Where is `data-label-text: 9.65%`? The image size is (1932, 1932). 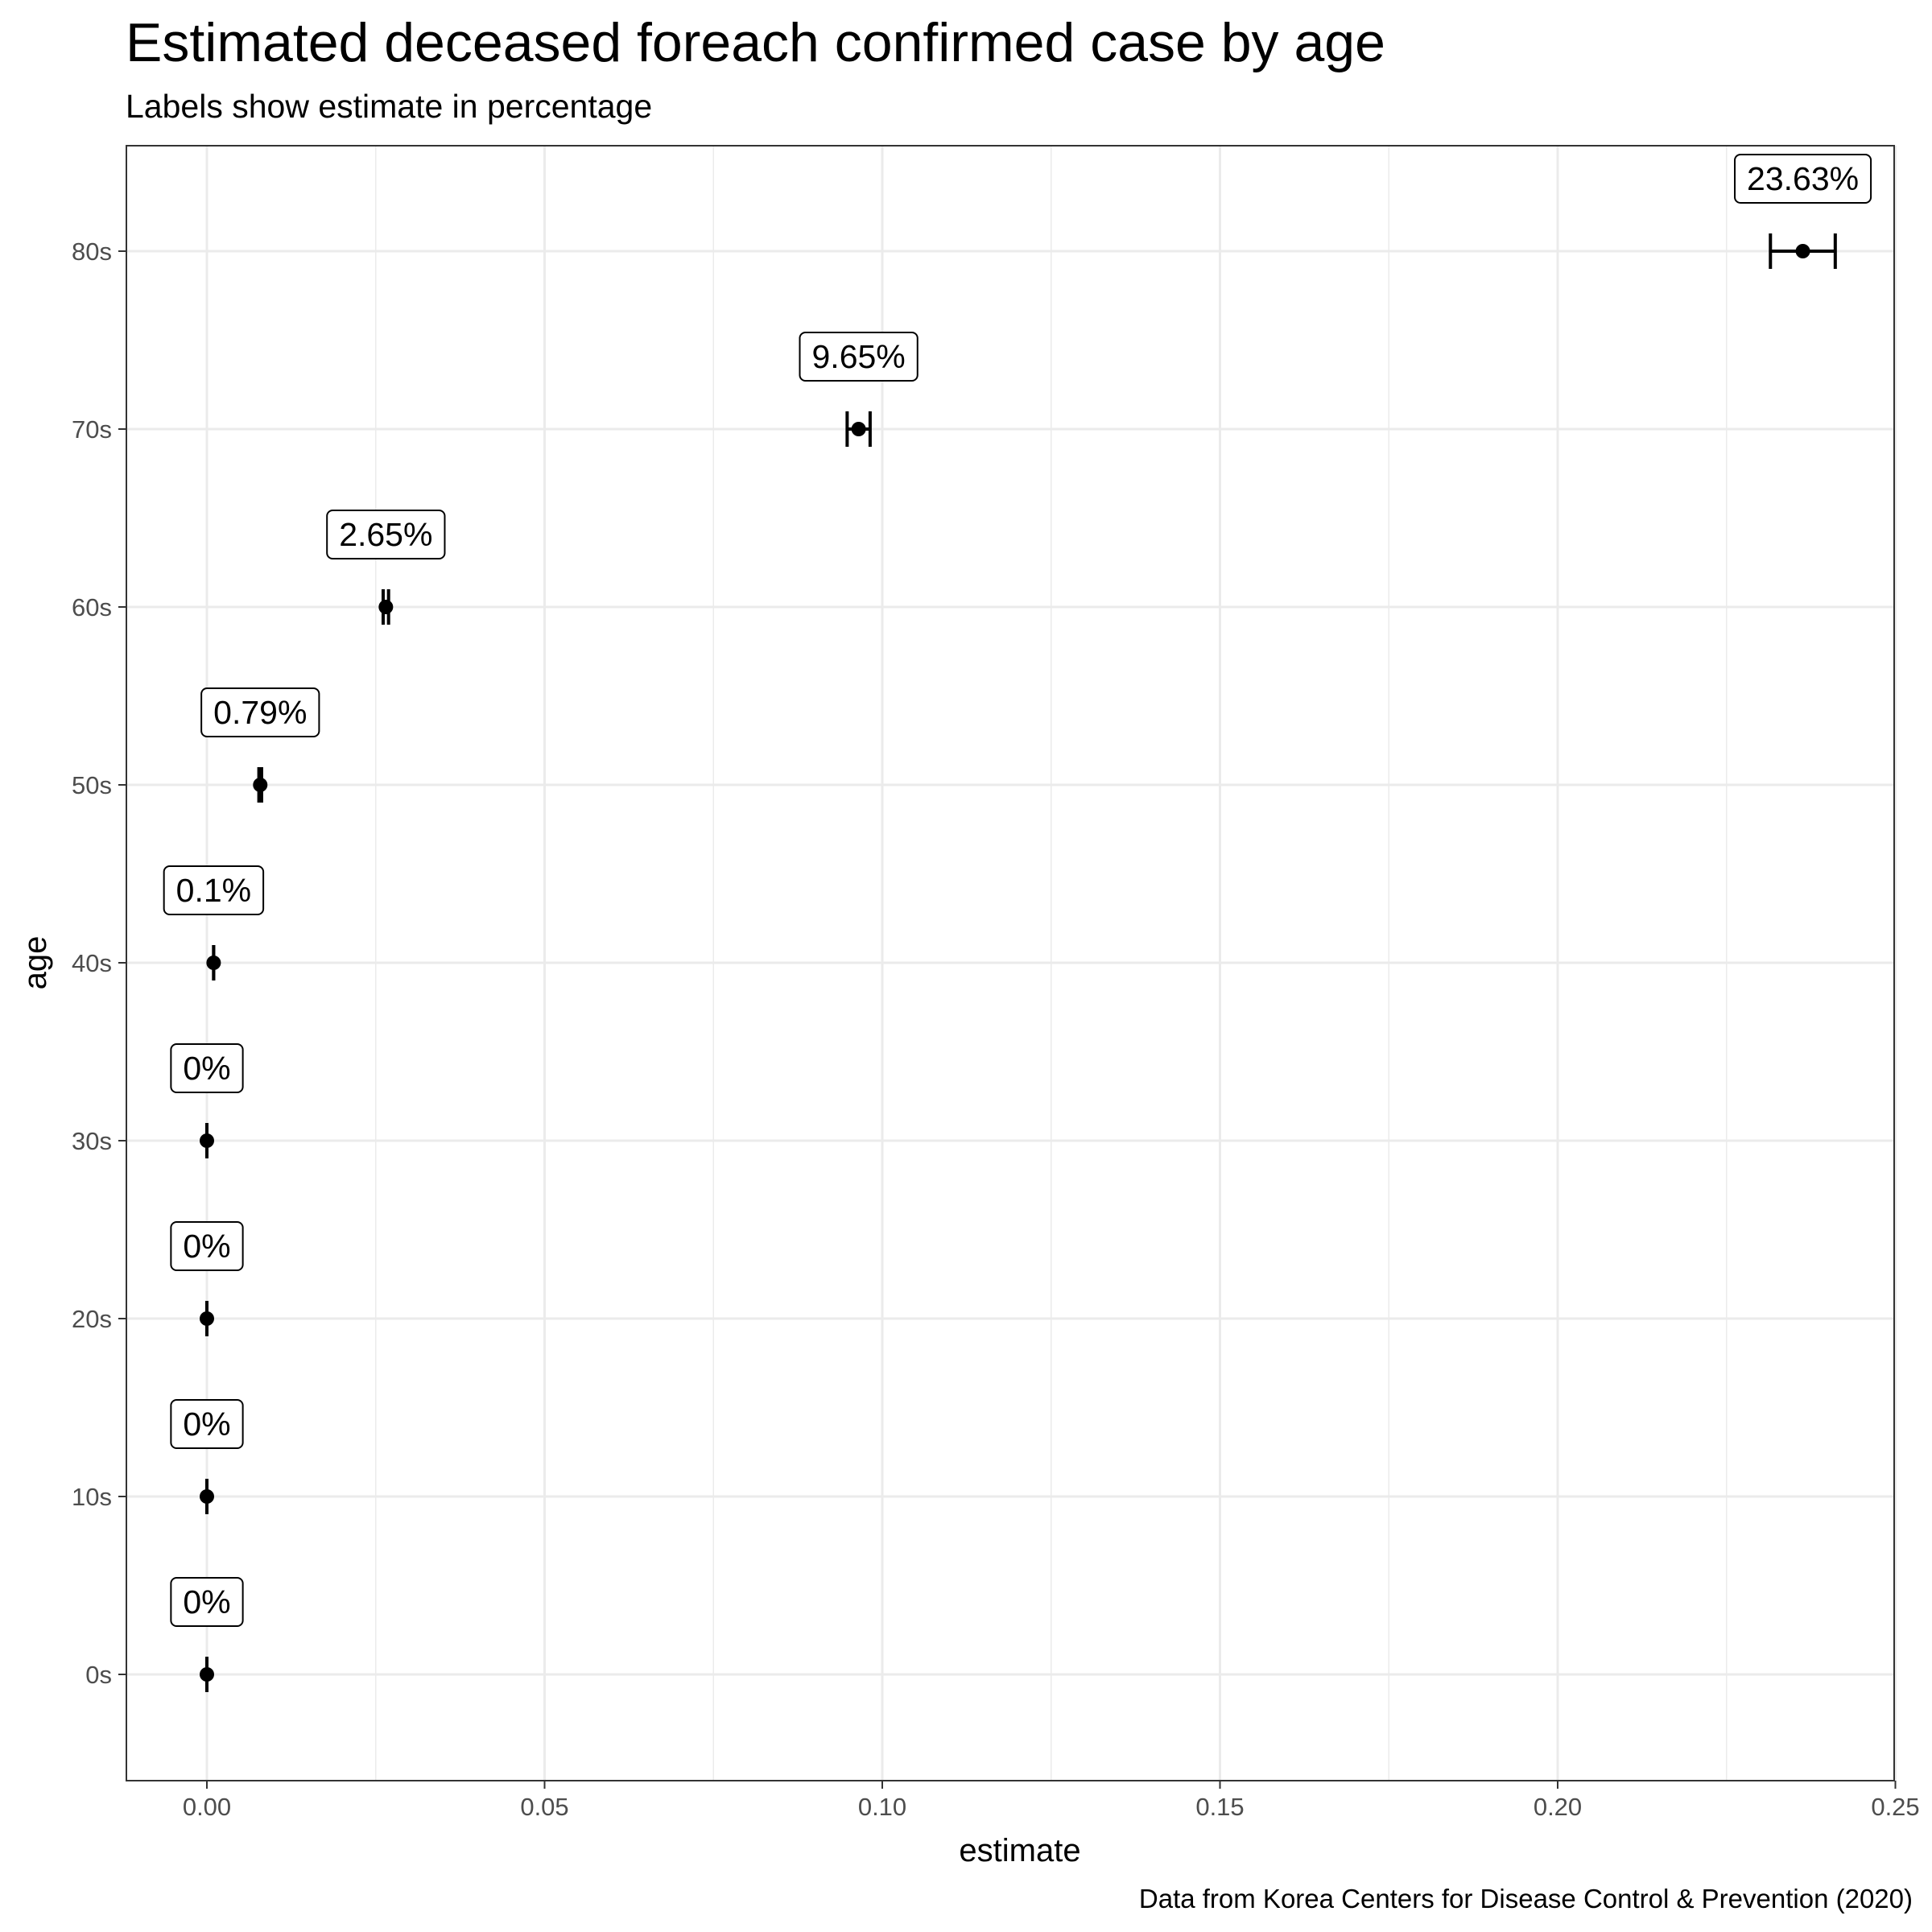
data-label-text: 9.65% is located at coordinates (859, 356).